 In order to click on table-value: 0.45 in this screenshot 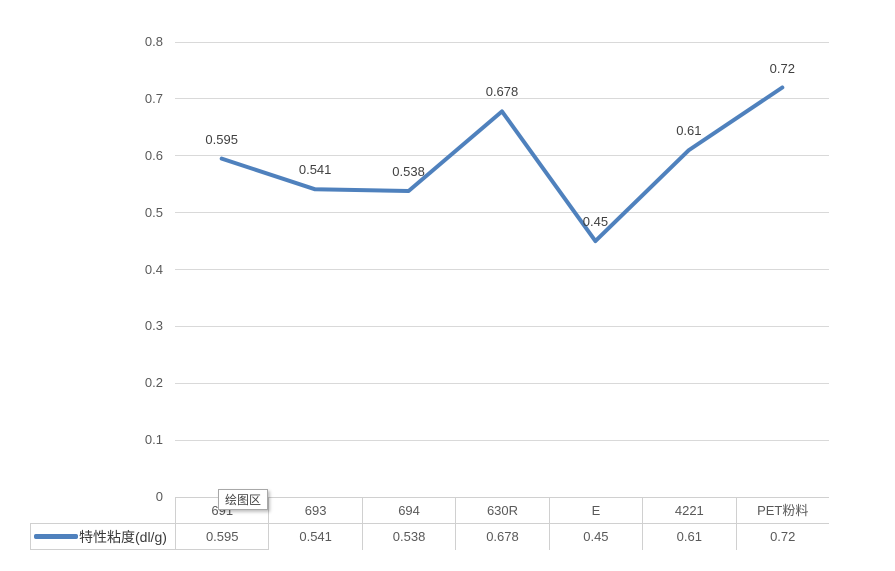, I will do `click(596, 536)`.